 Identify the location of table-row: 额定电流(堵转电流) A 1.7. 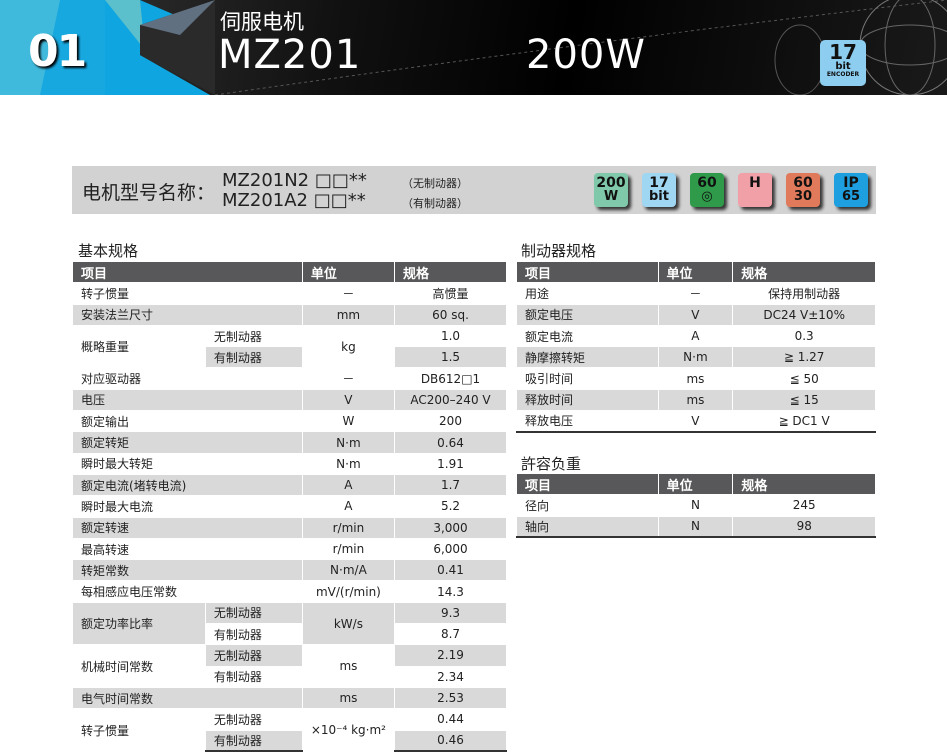
(289, 485).